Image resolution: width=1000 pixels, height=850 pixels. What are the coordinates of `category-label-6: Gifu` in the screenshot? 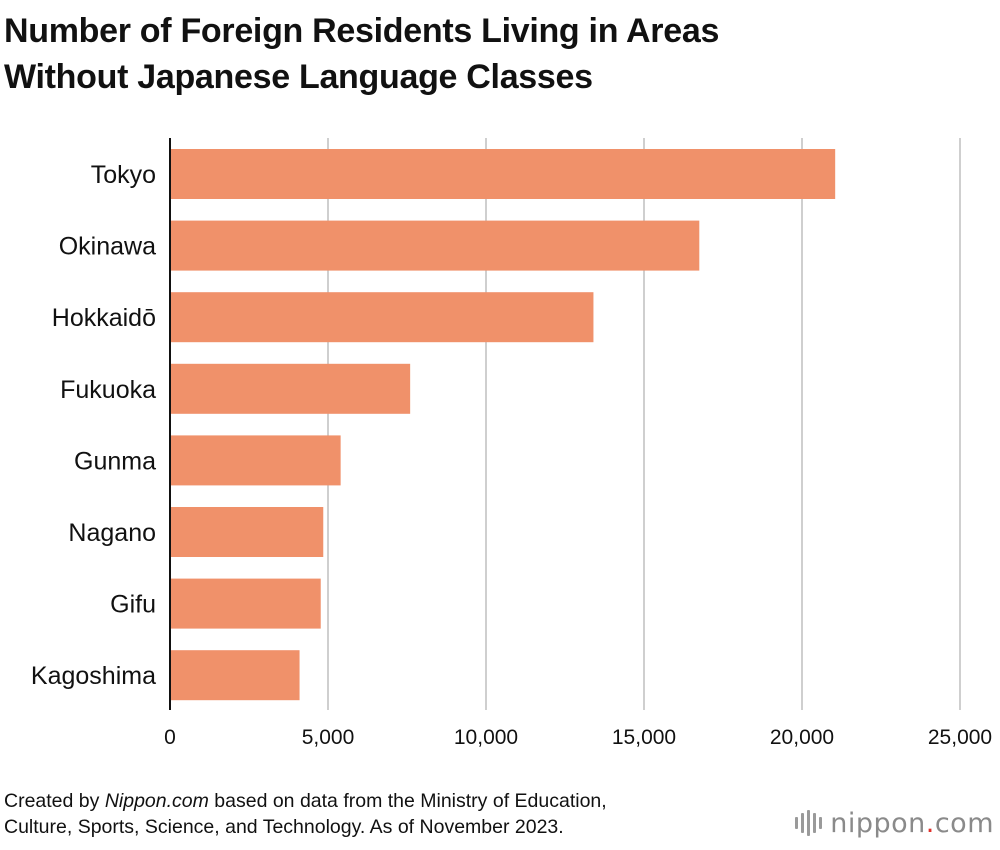 It's located at (133, 605).